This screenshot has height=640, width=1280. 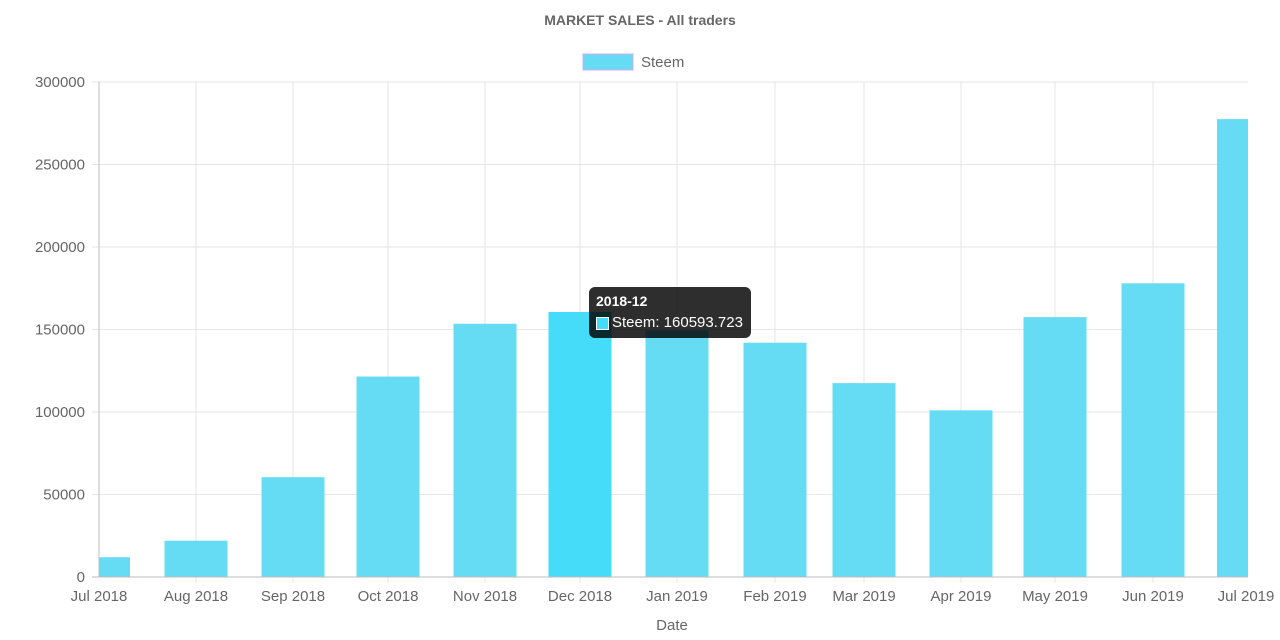 What do you see at coordinates (672, 625) in the screenshot?
I see `x-axis-title: Date` at bounding box center [672, 625].